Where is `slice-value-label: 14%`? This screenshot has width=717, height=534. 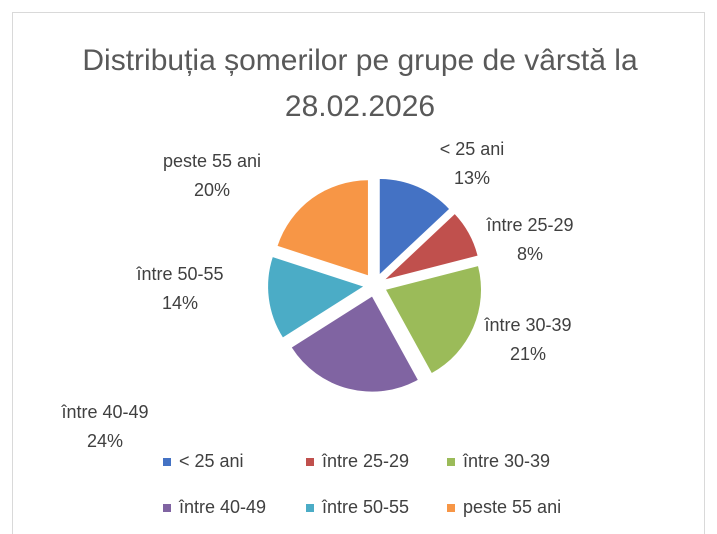 slice-value-label: 14% is located at coordinates (180, 303).